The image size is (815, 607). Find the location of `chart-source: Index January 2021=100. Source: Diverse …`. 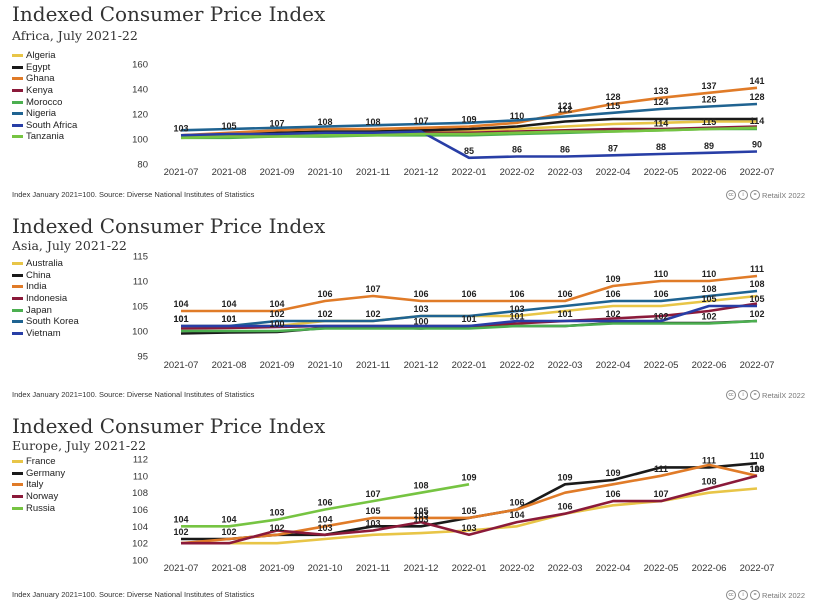

chart-source: Index January 2021=100. Source: Diverse … is located at coordinates (133, 194).